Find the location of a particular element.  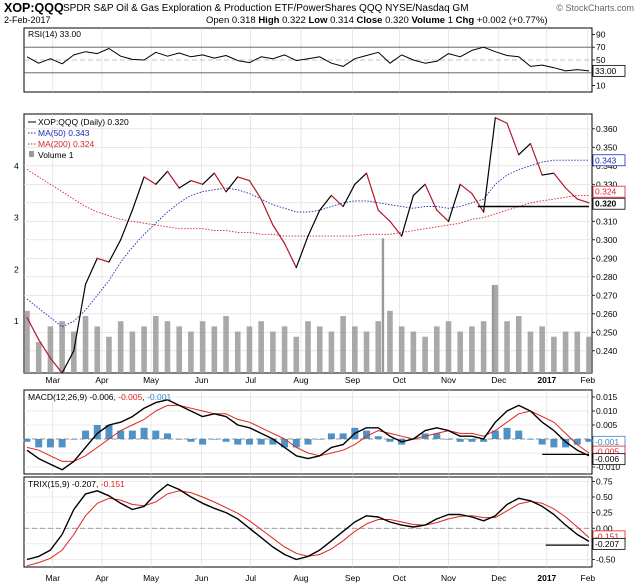

price-x-label-6: Sep is located at coordinates (352, 380).